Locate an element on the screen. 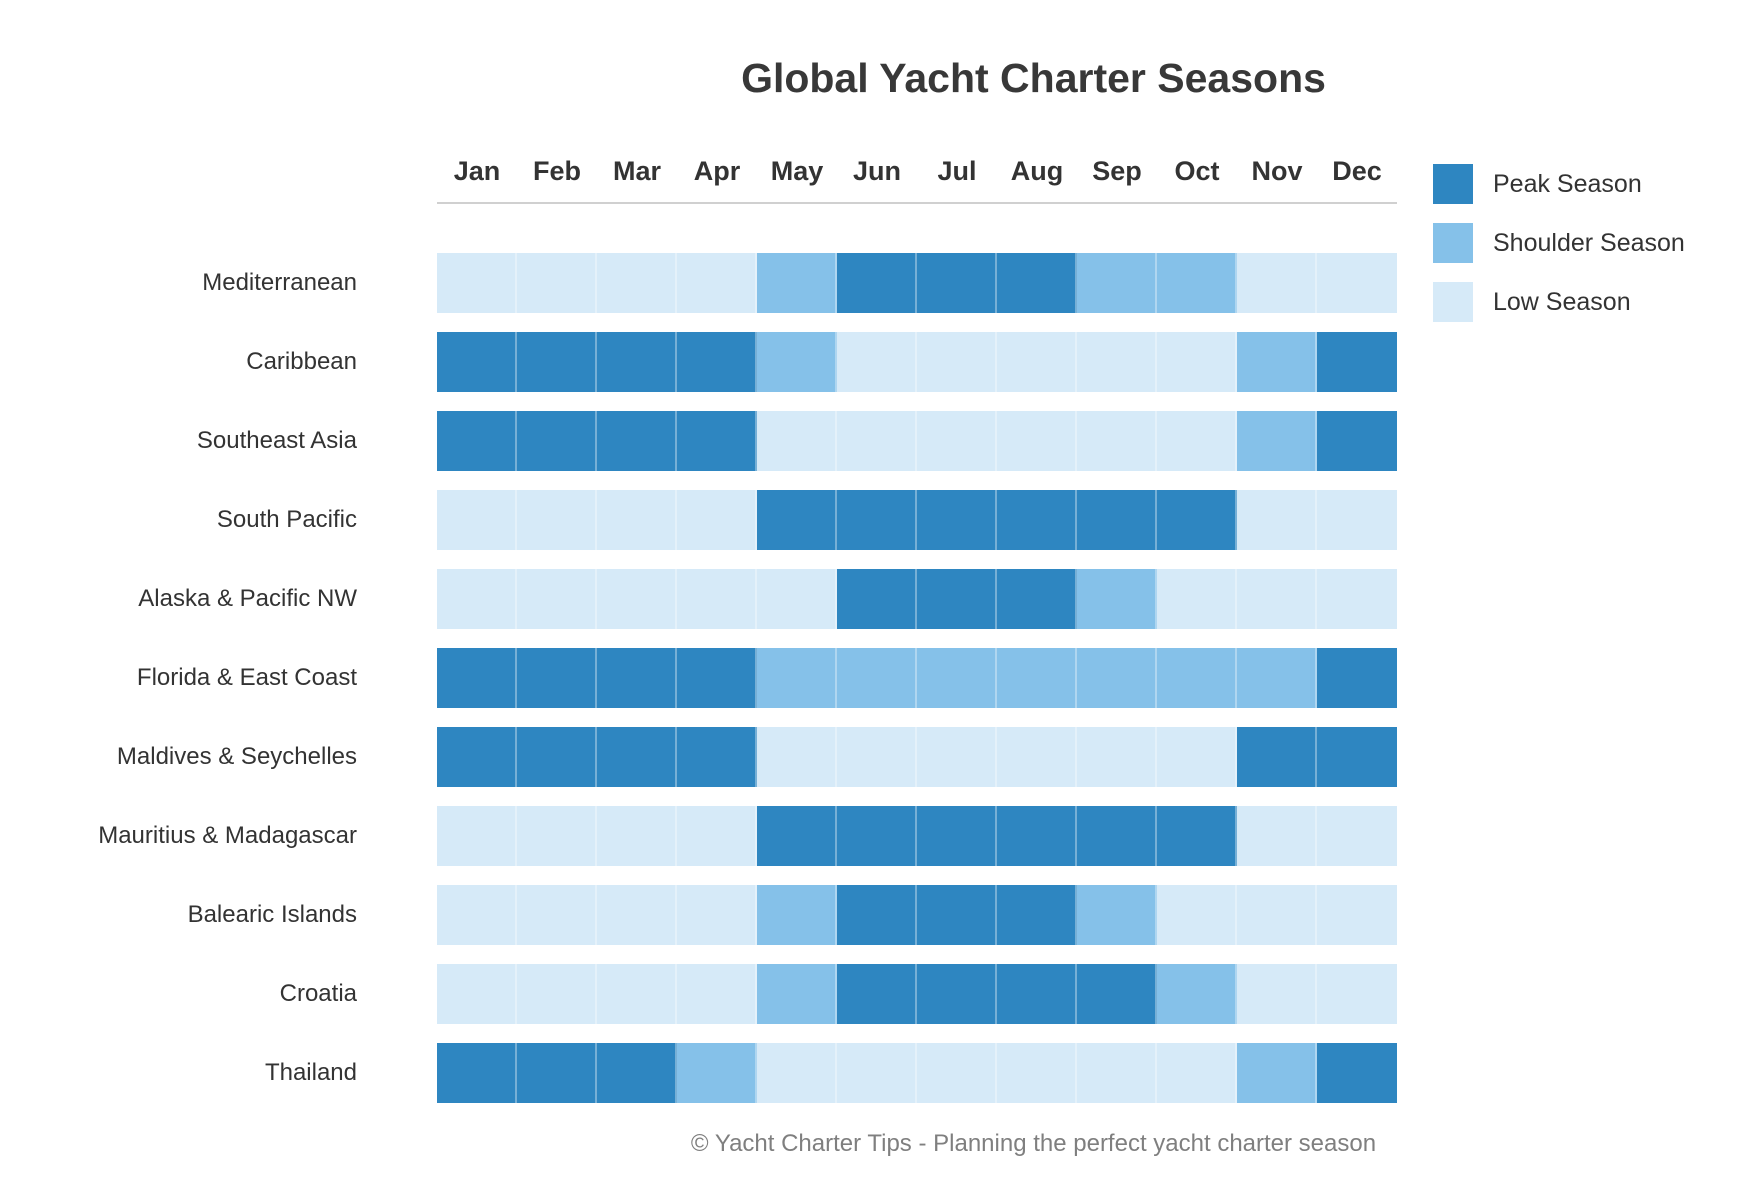 The height and width of the screenshot is (1192, 1748). region-row: Mediterranean is located at coordinates (874, 283).